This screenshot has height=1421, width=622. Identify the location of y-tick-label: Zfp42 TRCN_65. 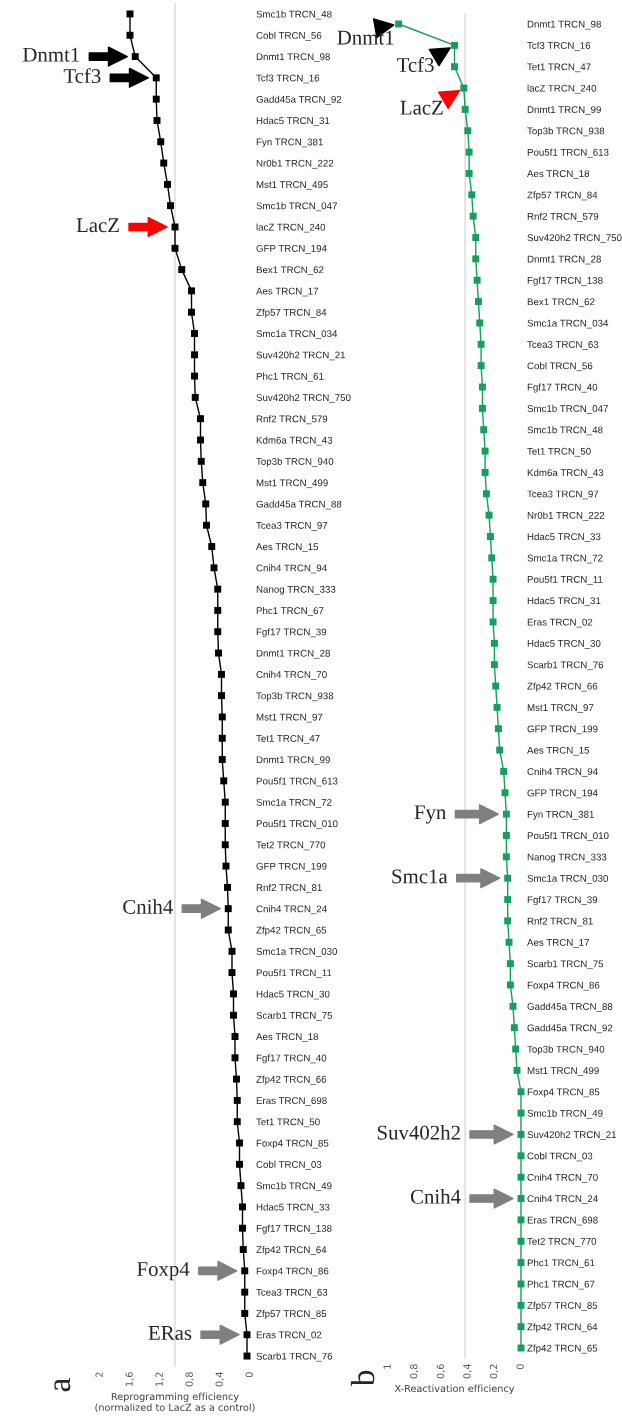
(291, 931).